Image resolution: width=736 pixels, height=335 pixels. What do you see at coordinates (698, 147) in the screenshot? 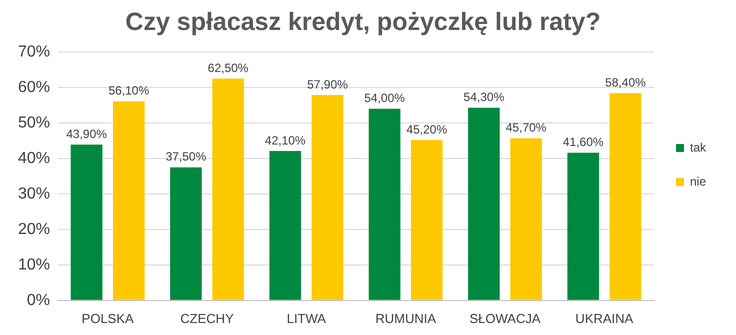
I see `legend-label: tak` at bounding box center [698, 147].